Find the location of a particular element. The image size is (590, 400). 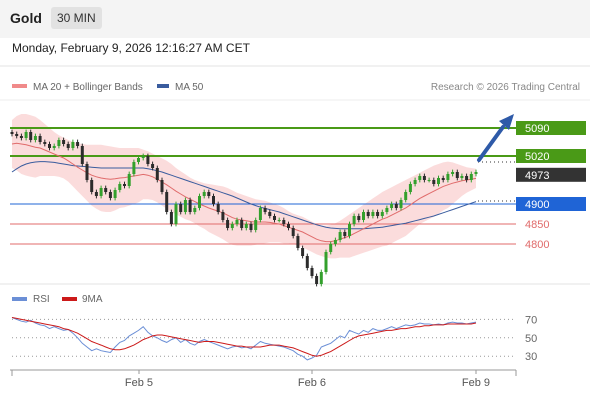

level-label-4900: 4900 is located at coordinates (537, 205).